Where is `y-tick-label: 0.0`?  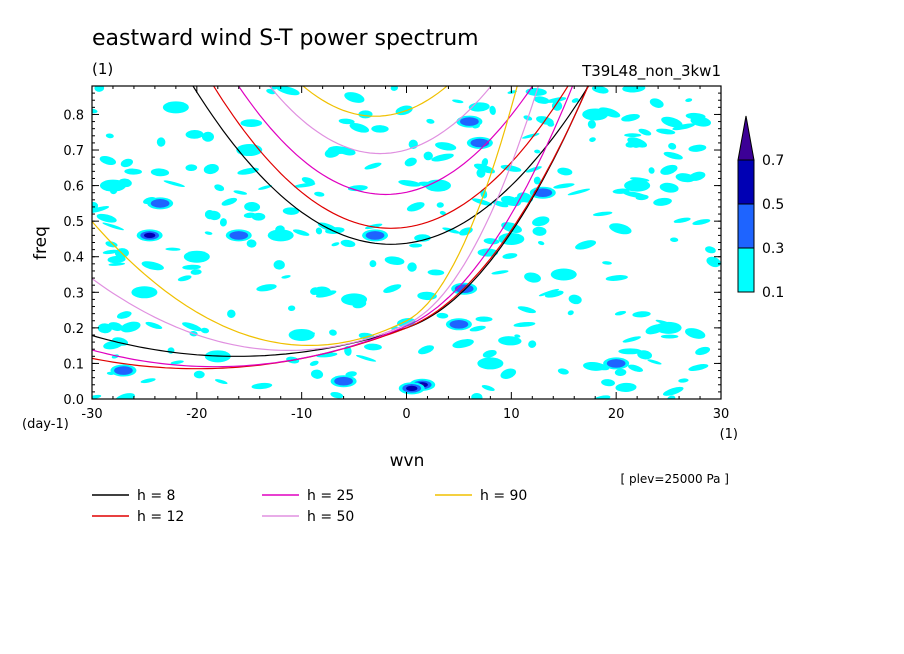
y-tick-label: 0.0 is located at coordinates (73, 400).